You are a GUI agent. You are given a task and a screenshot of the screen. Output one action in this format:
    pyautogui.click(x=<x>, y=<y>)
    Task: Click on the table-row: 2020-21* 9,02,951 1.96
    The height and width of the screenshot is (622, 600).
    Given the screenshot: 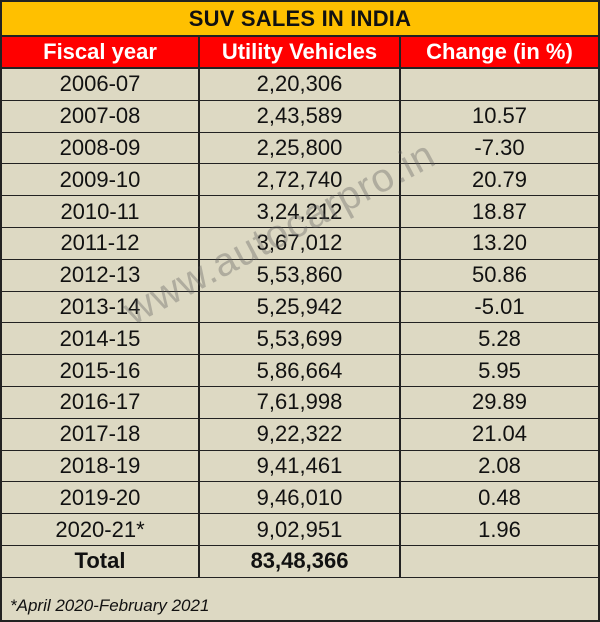 What is the action you would take?
    pyautogui.click(x=300, y=530)
    